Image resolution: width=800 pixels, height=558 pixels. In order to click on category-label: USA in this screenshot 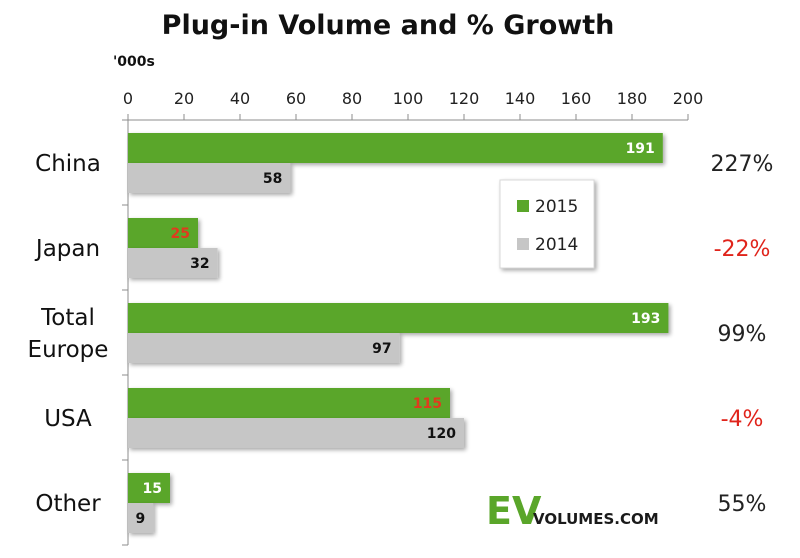, I will do `click(68, 419)`.